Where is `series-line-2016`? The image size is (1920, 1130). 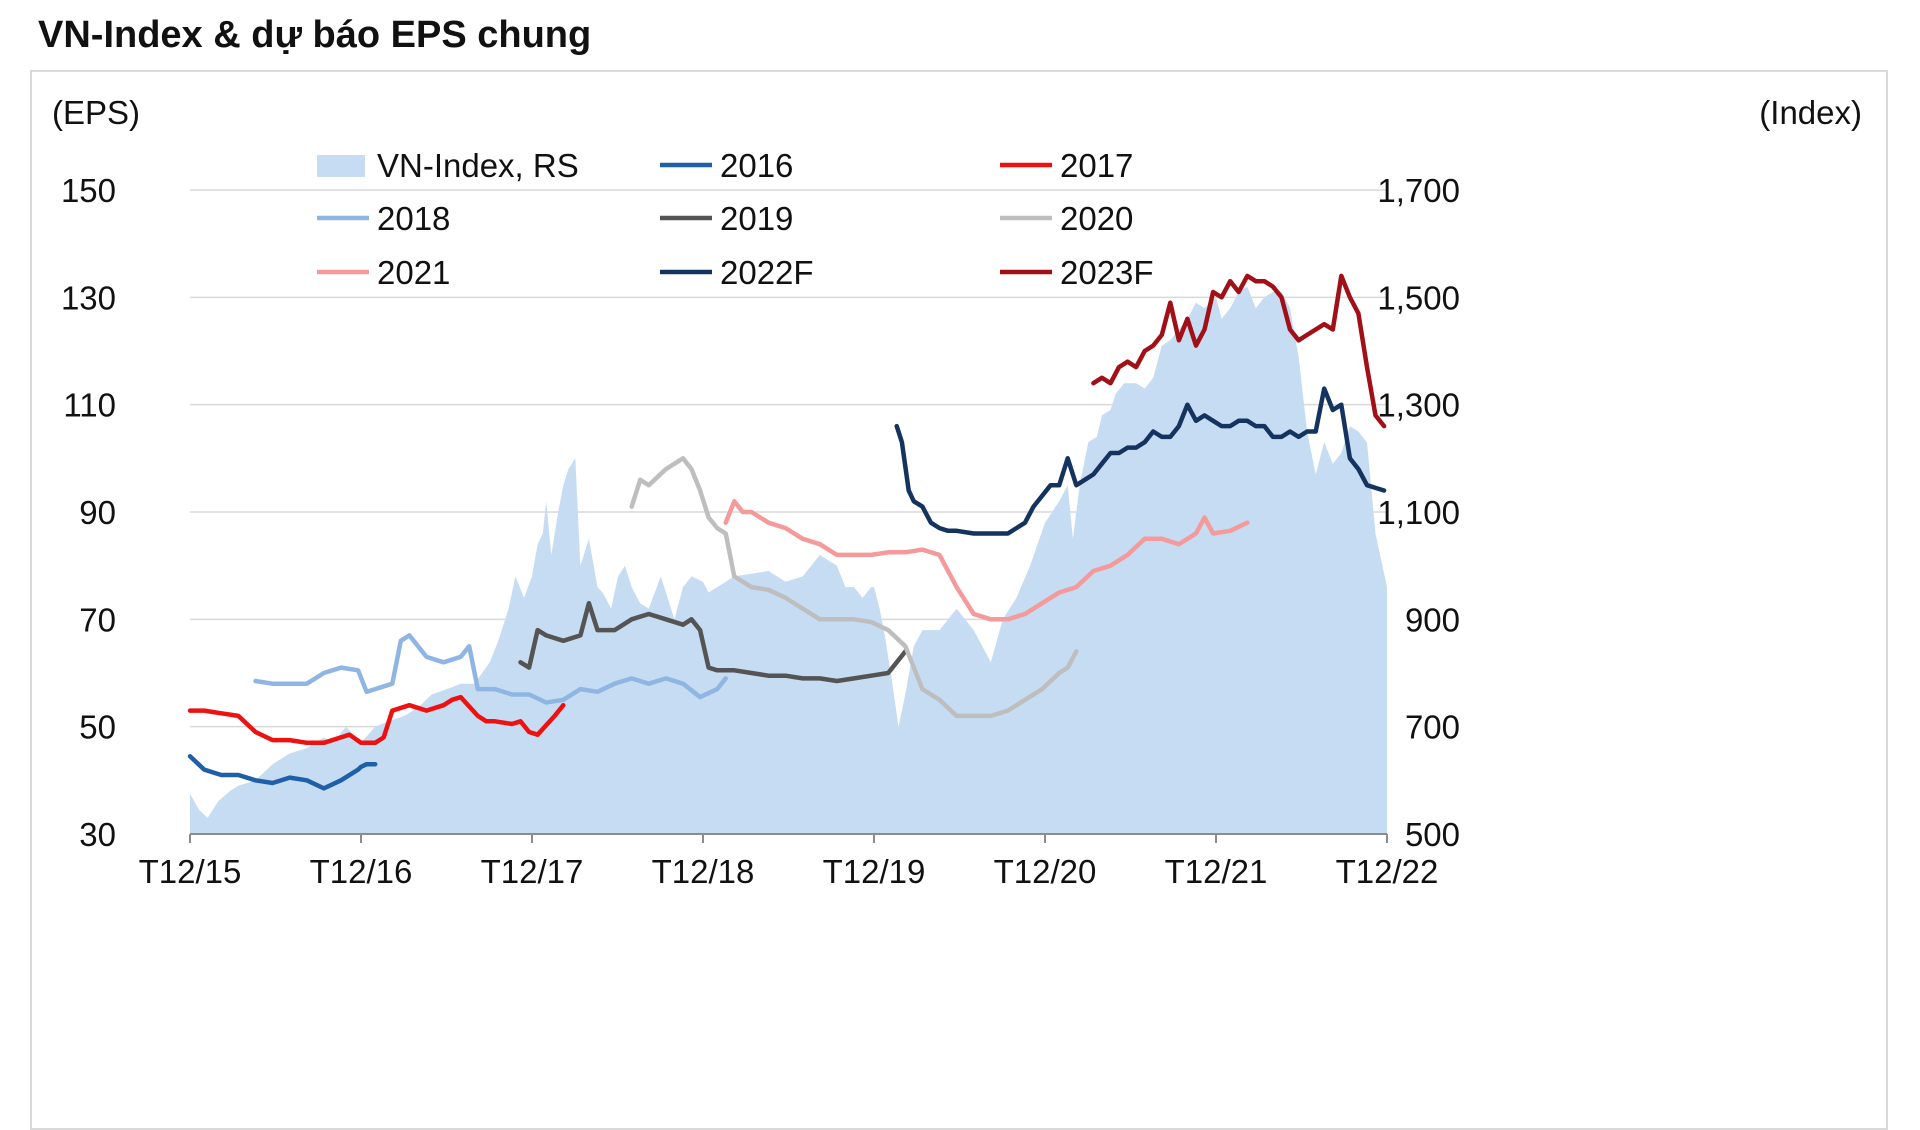 series-line-2016 is located at coordinates (282, 772).